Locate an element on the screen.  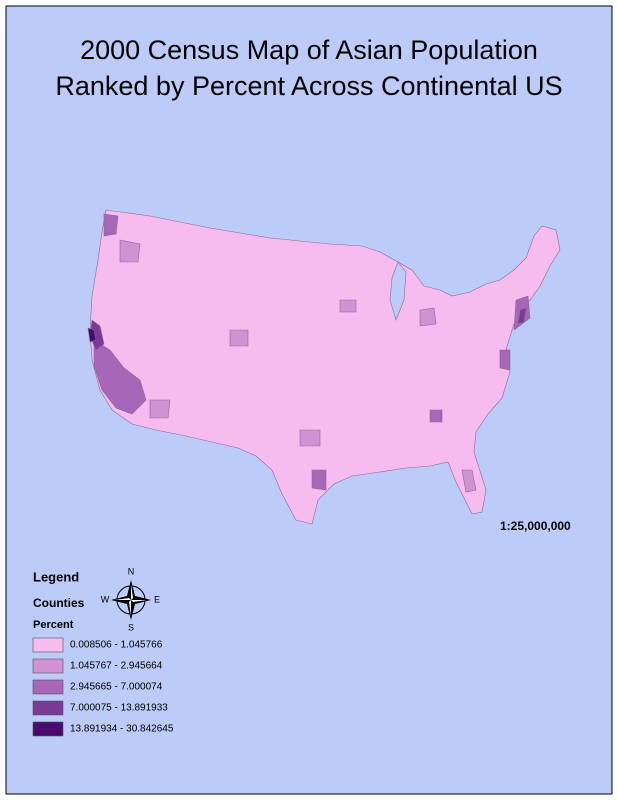
compass-e: E is located at coordinates (157, 599).